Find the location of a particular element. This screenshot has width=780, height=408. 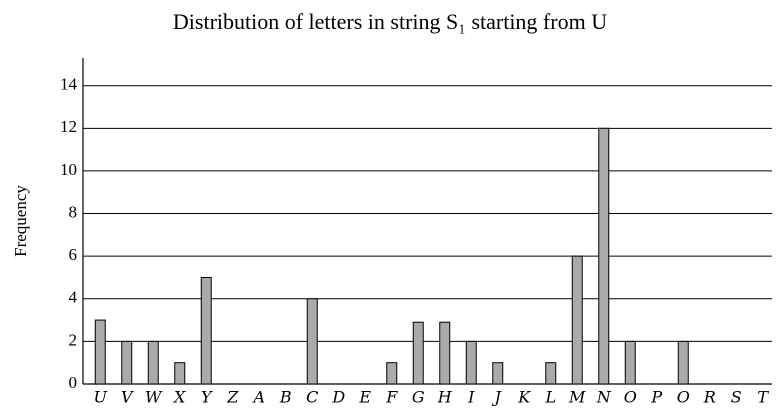

x-tick-label: F is located at coordinates (391, 397).